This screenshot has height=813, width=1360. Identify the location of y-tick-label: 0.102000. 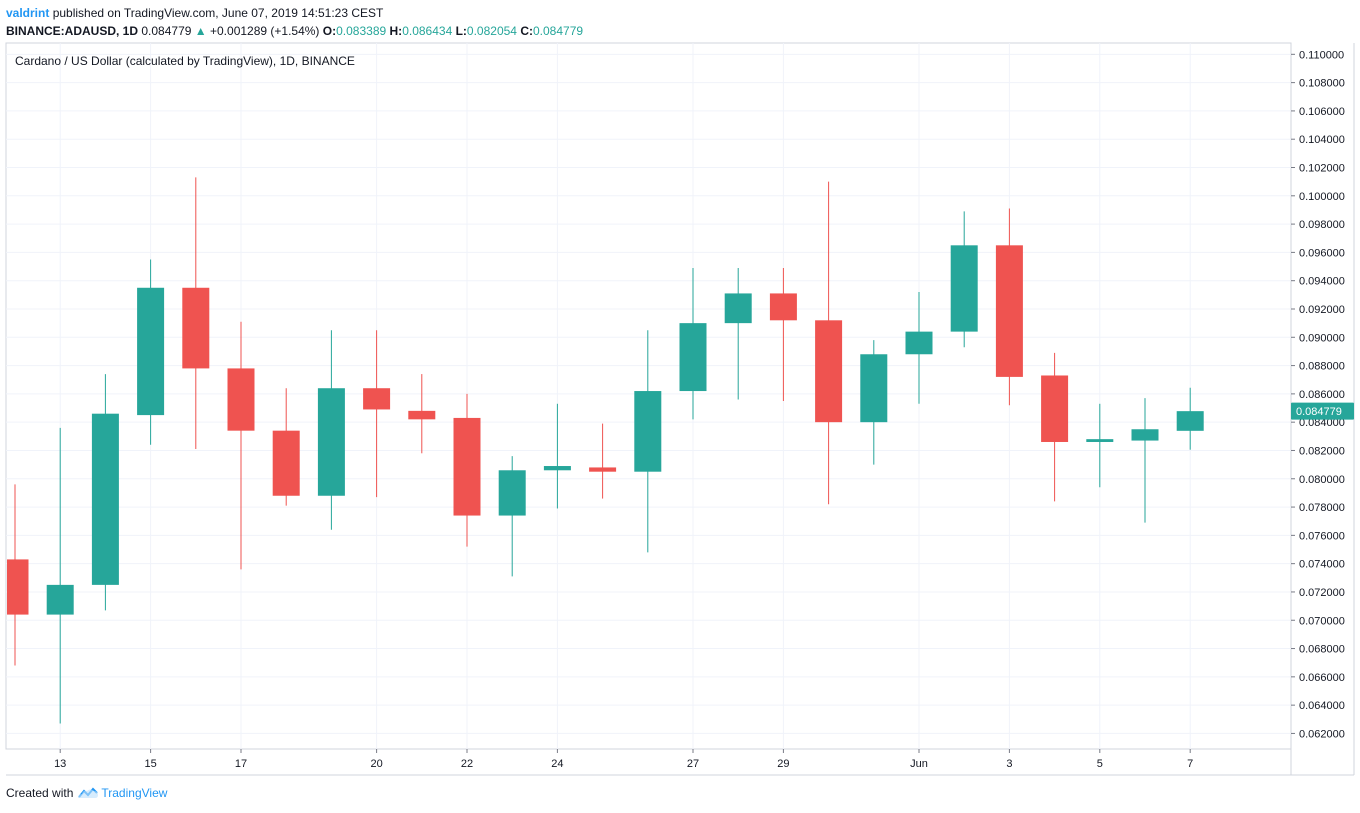
(1322, 169).